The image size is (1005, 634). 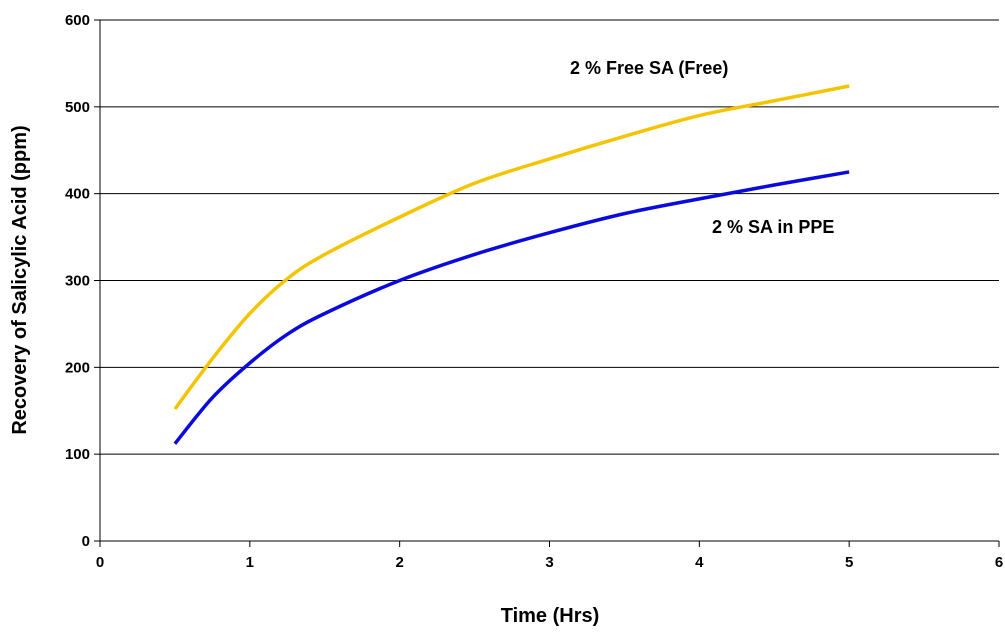 What do you see at coordinates (77, 20) in the screenshot?
I see `y-tick-label: 600` at bounding box center [77, 20].